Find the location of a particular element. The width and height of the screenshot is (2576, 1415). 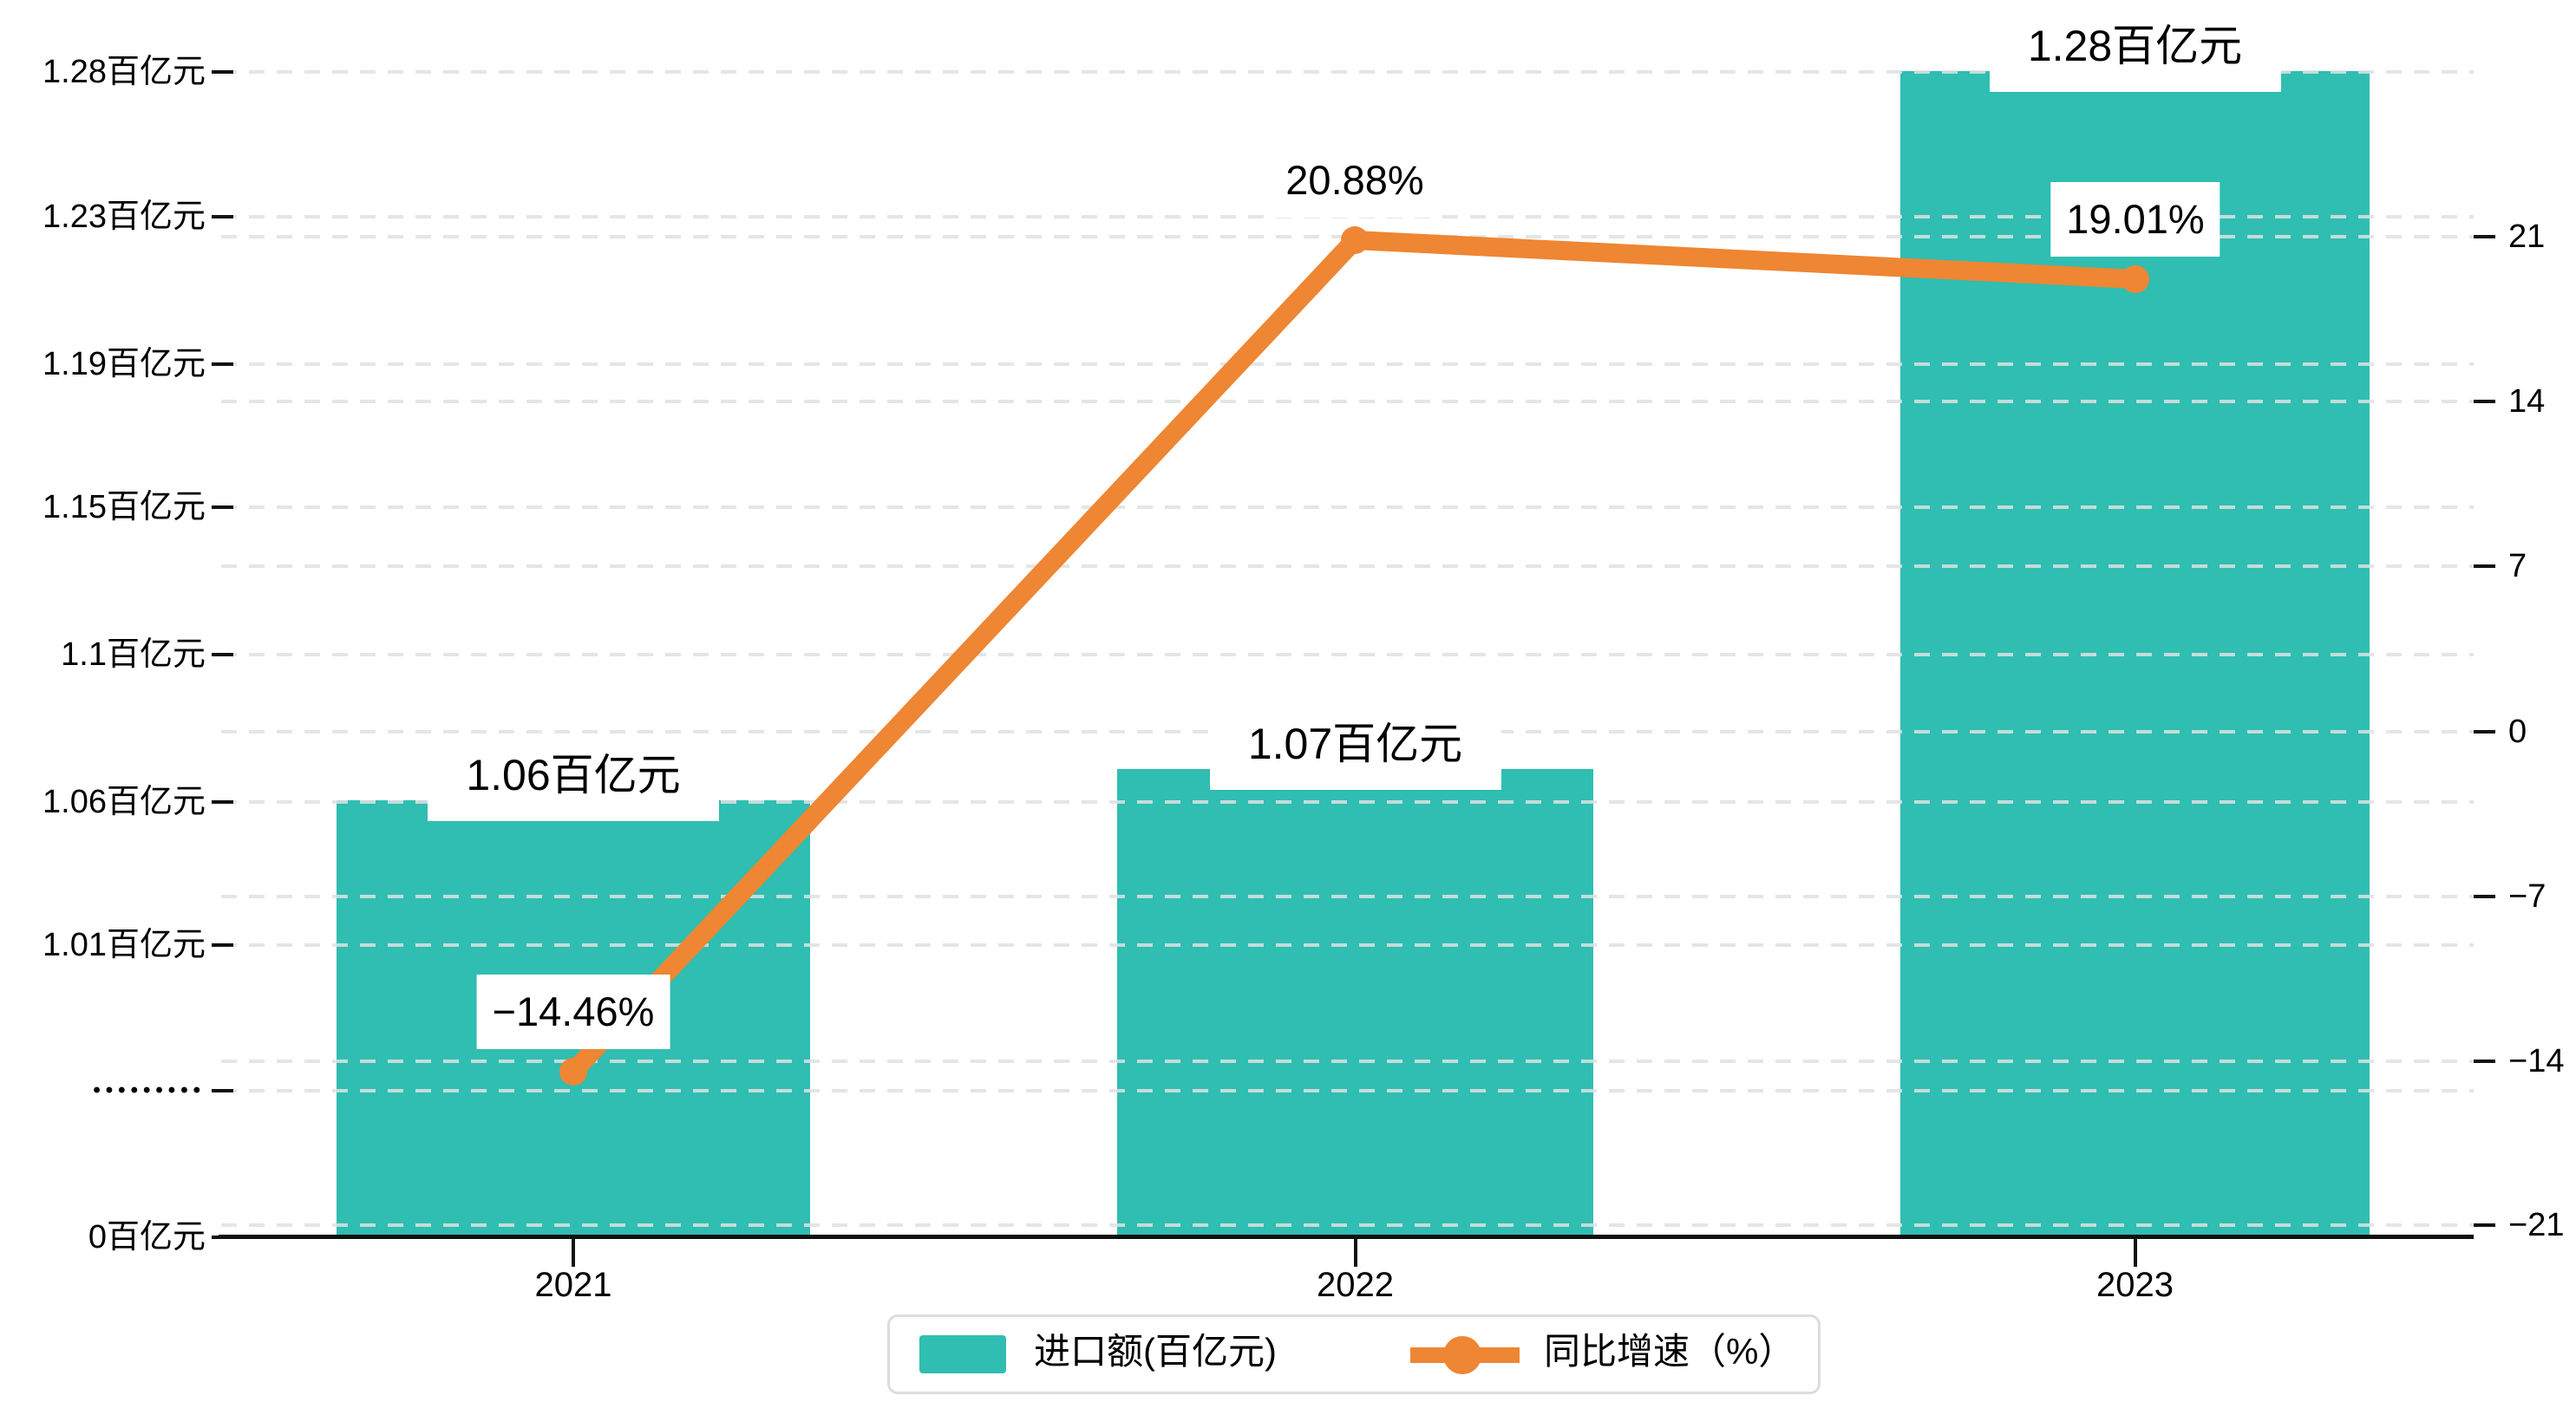

yoy-growth-point-2022 is located at coordinates (1355, 240).